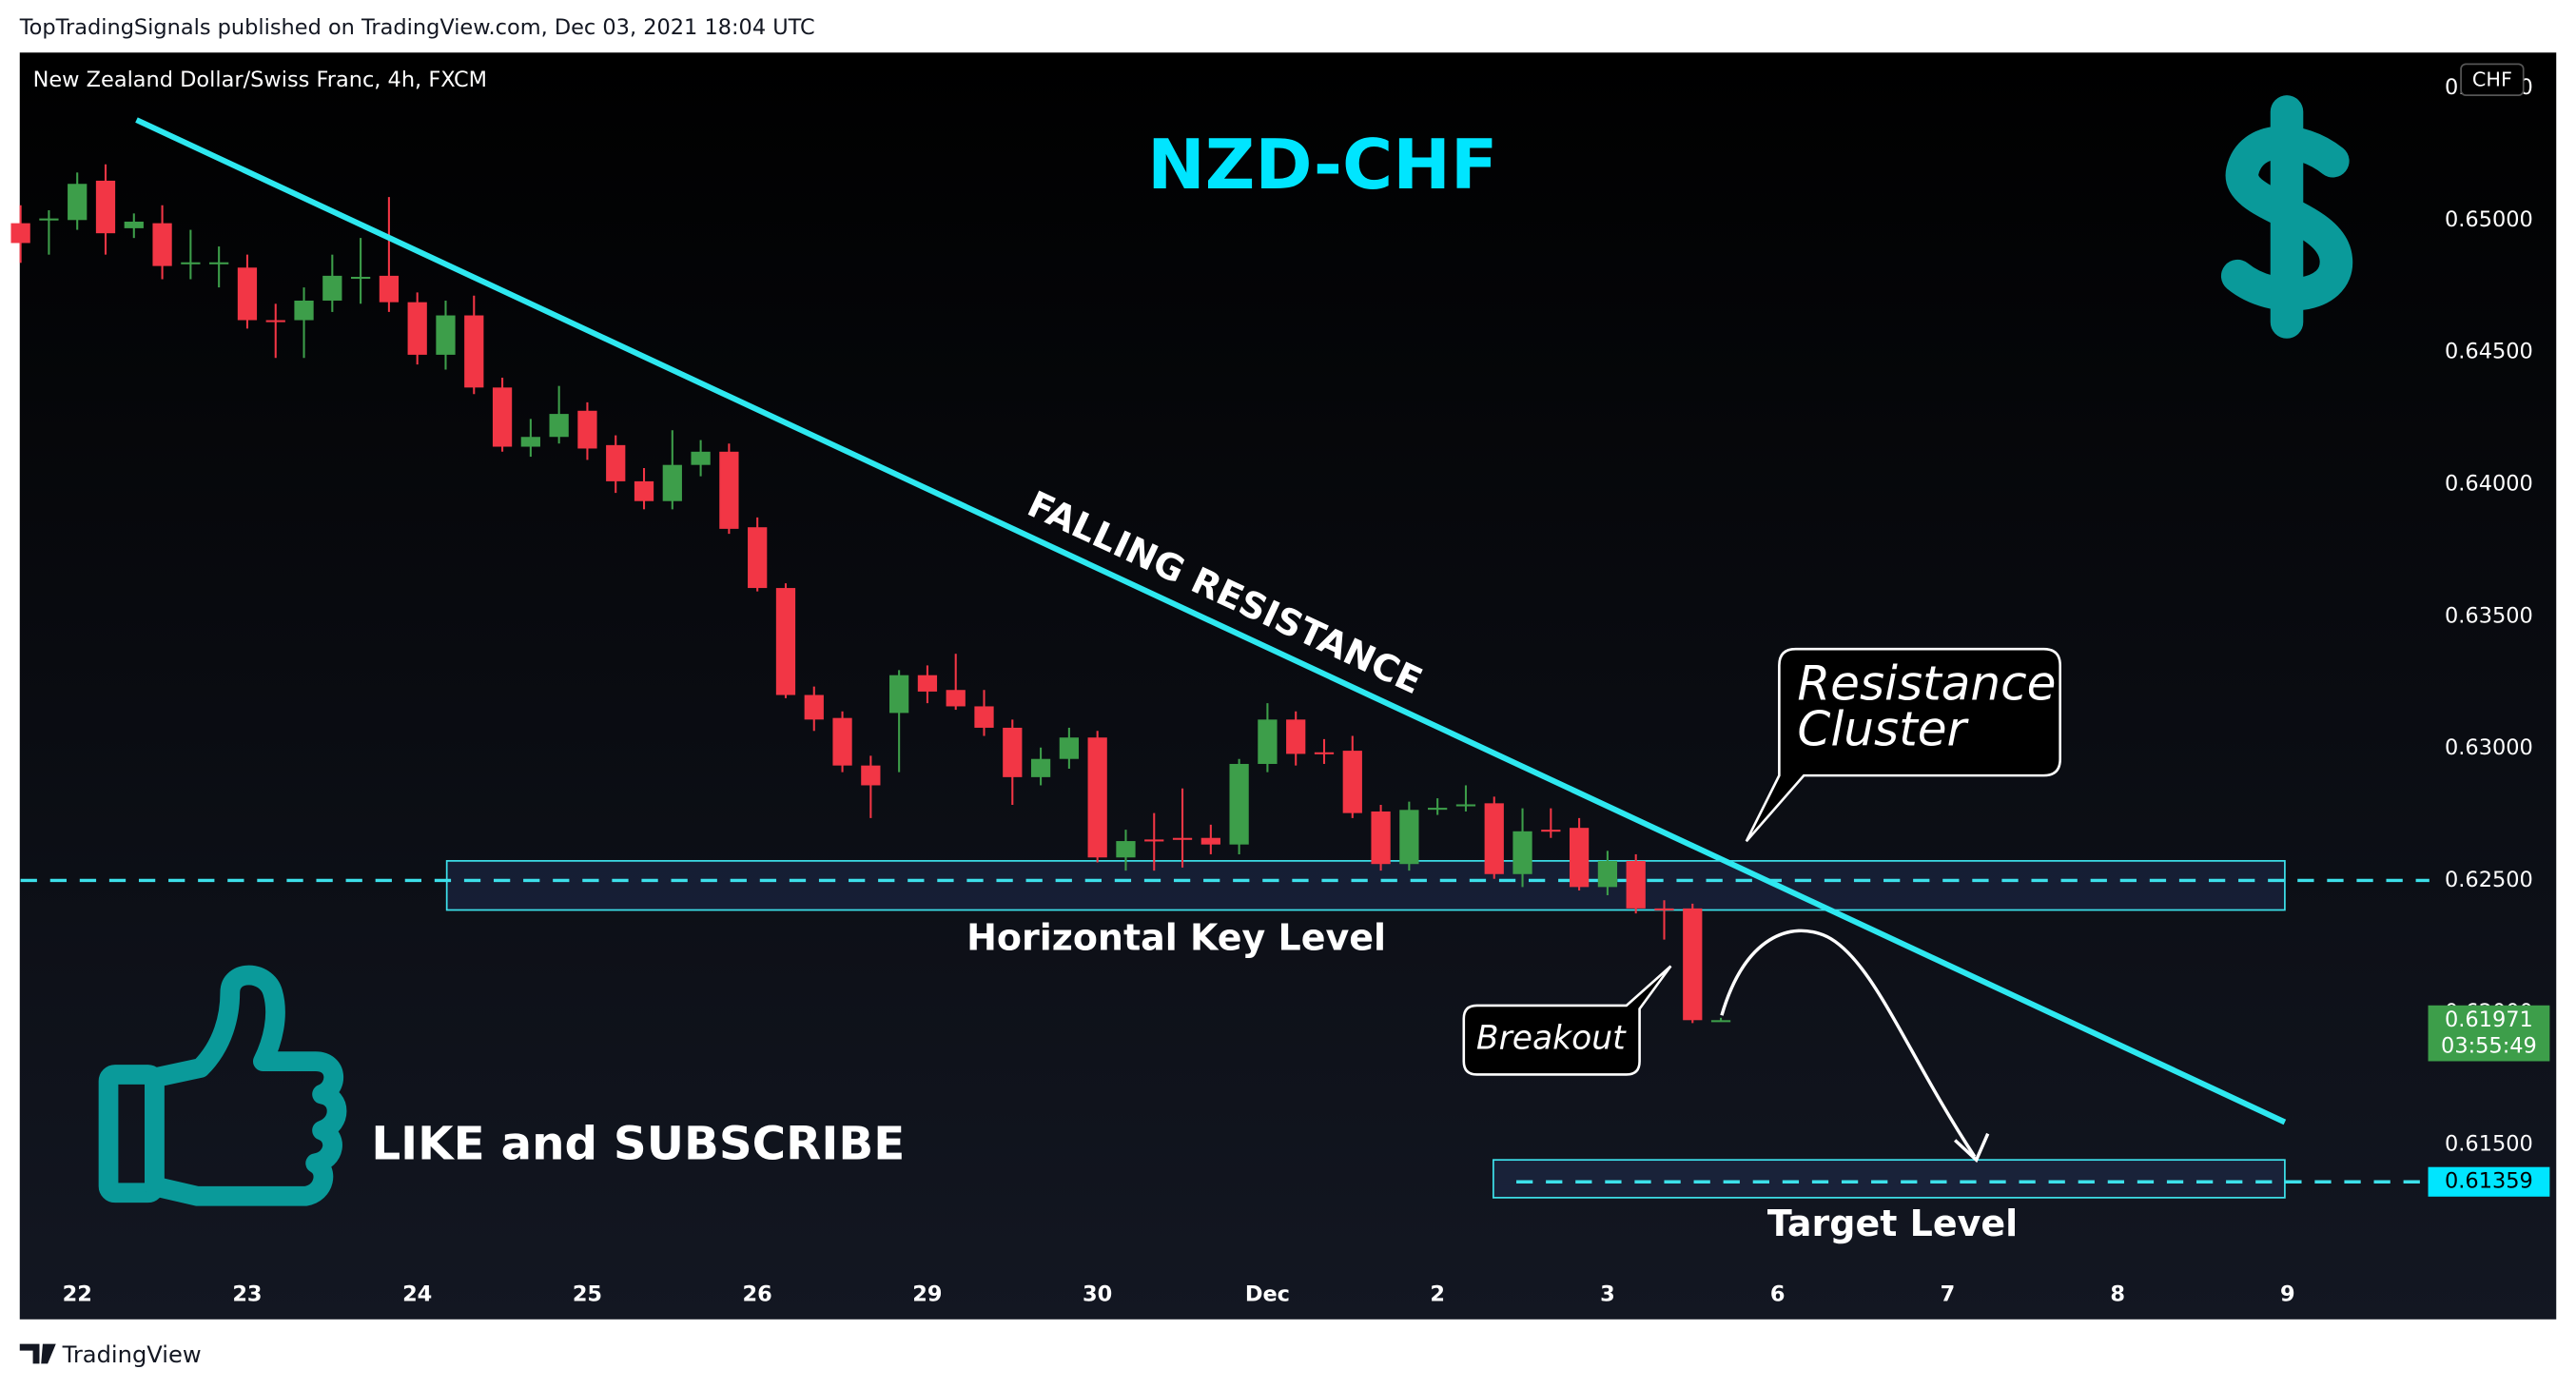 This screenshot has width=2576, height=1389. I want to click on chart-title: NZD-CHF, so click(1322, 165).